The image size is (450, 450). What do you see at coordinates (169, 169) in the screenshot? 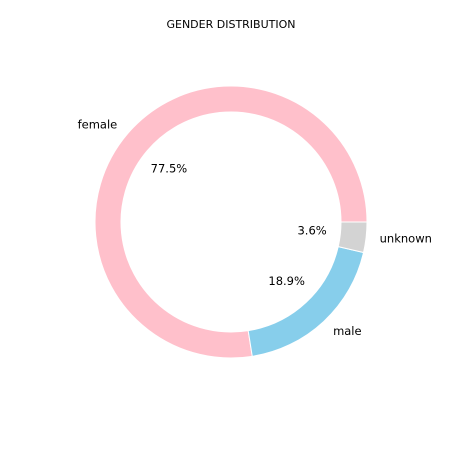
I see `slice-pct-female: 77.5%` at bounding box center [169, 169].